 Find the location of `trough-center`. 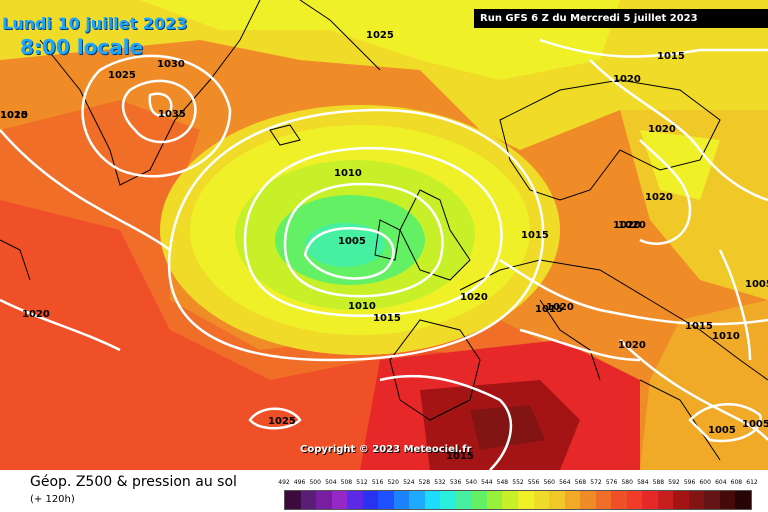

trough-center is located at coordinates (345, 245).